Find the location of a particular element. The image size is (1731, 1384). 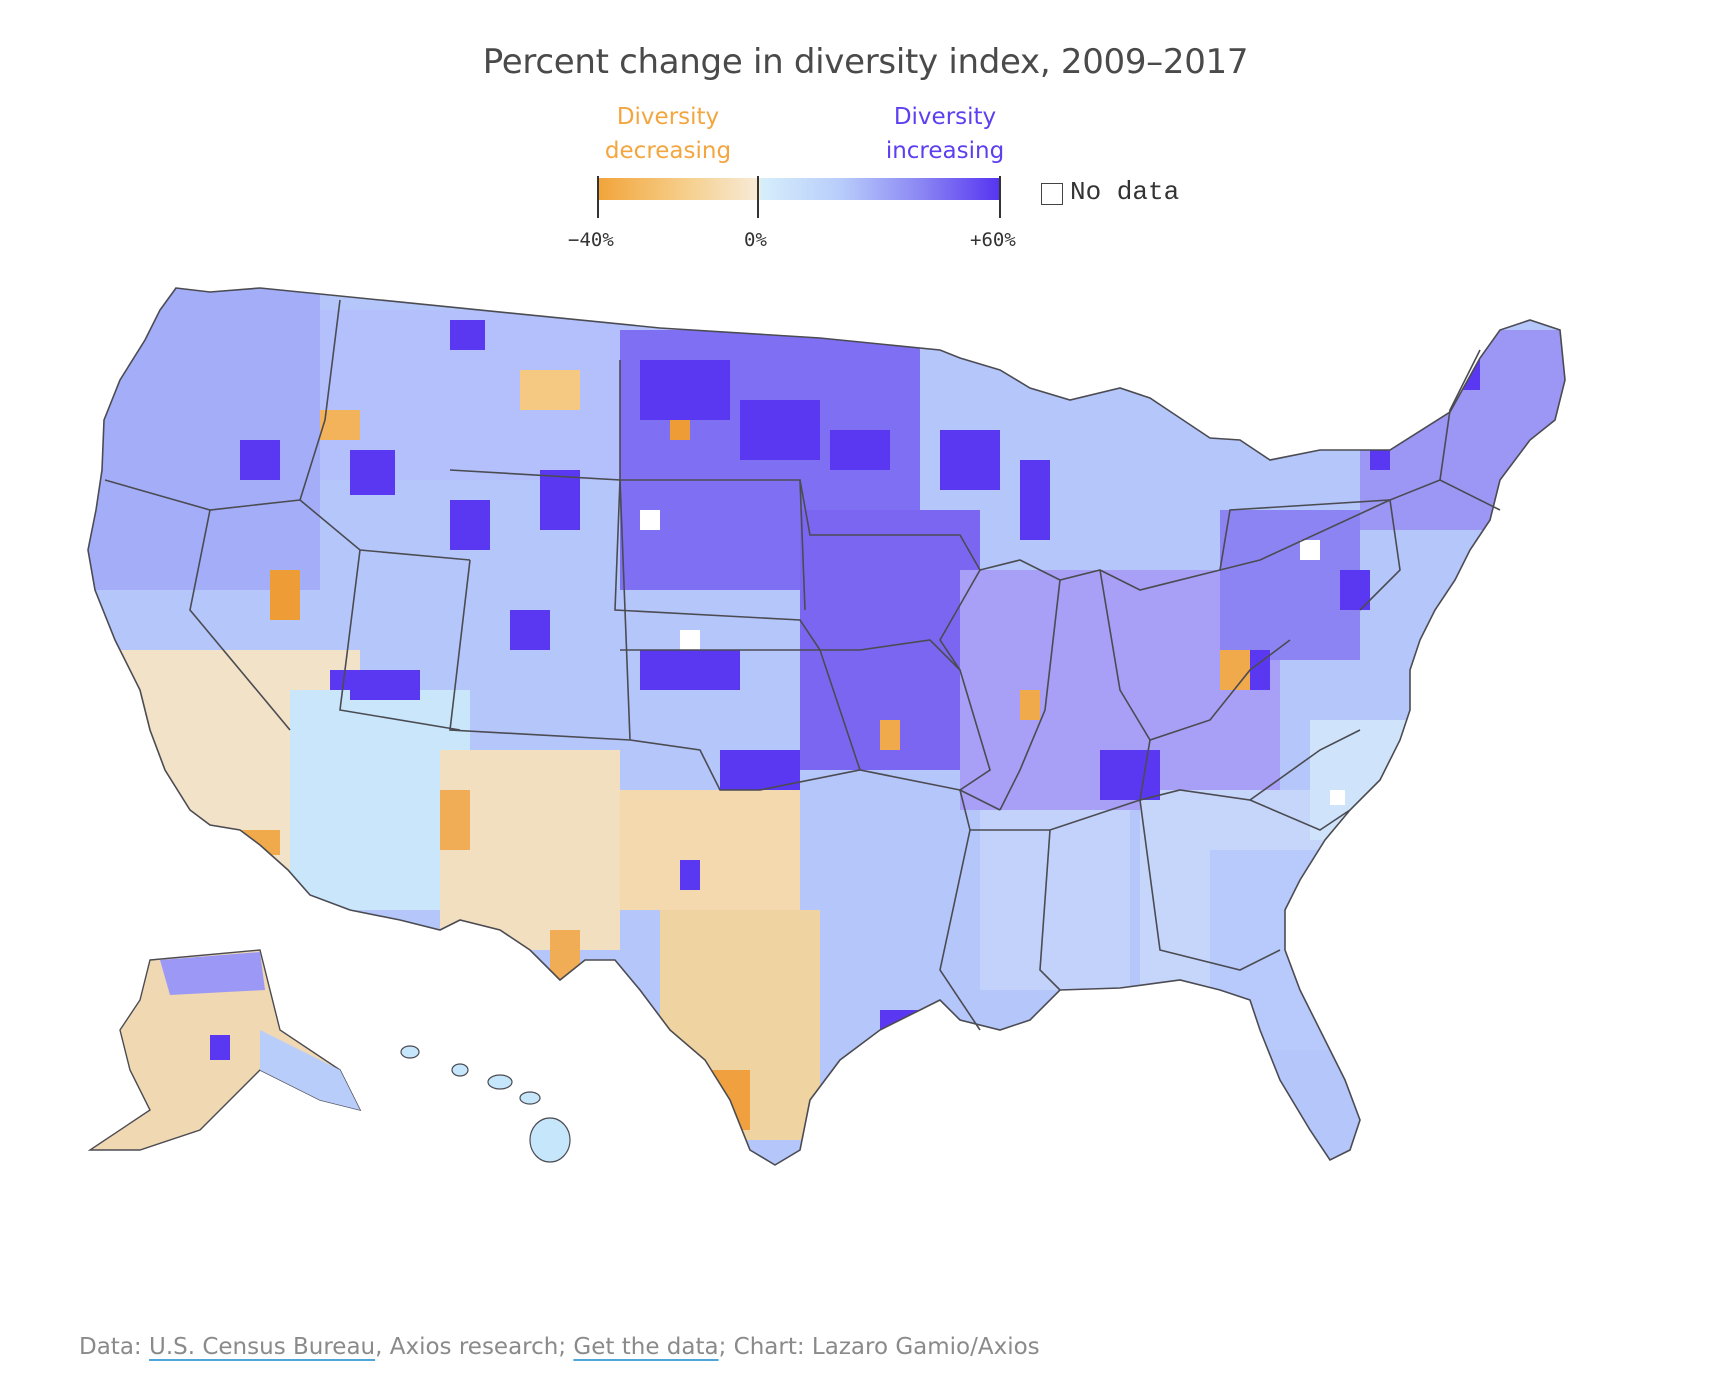

legend-tick-min is located at coordinates (598, 197).